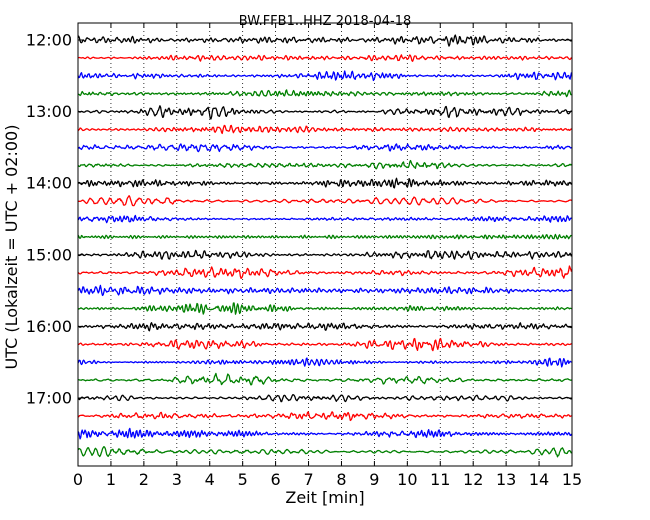  Describe the element at coordinates (539, 479) in the screenshot. I see `x-tick-label: 14` at that location.